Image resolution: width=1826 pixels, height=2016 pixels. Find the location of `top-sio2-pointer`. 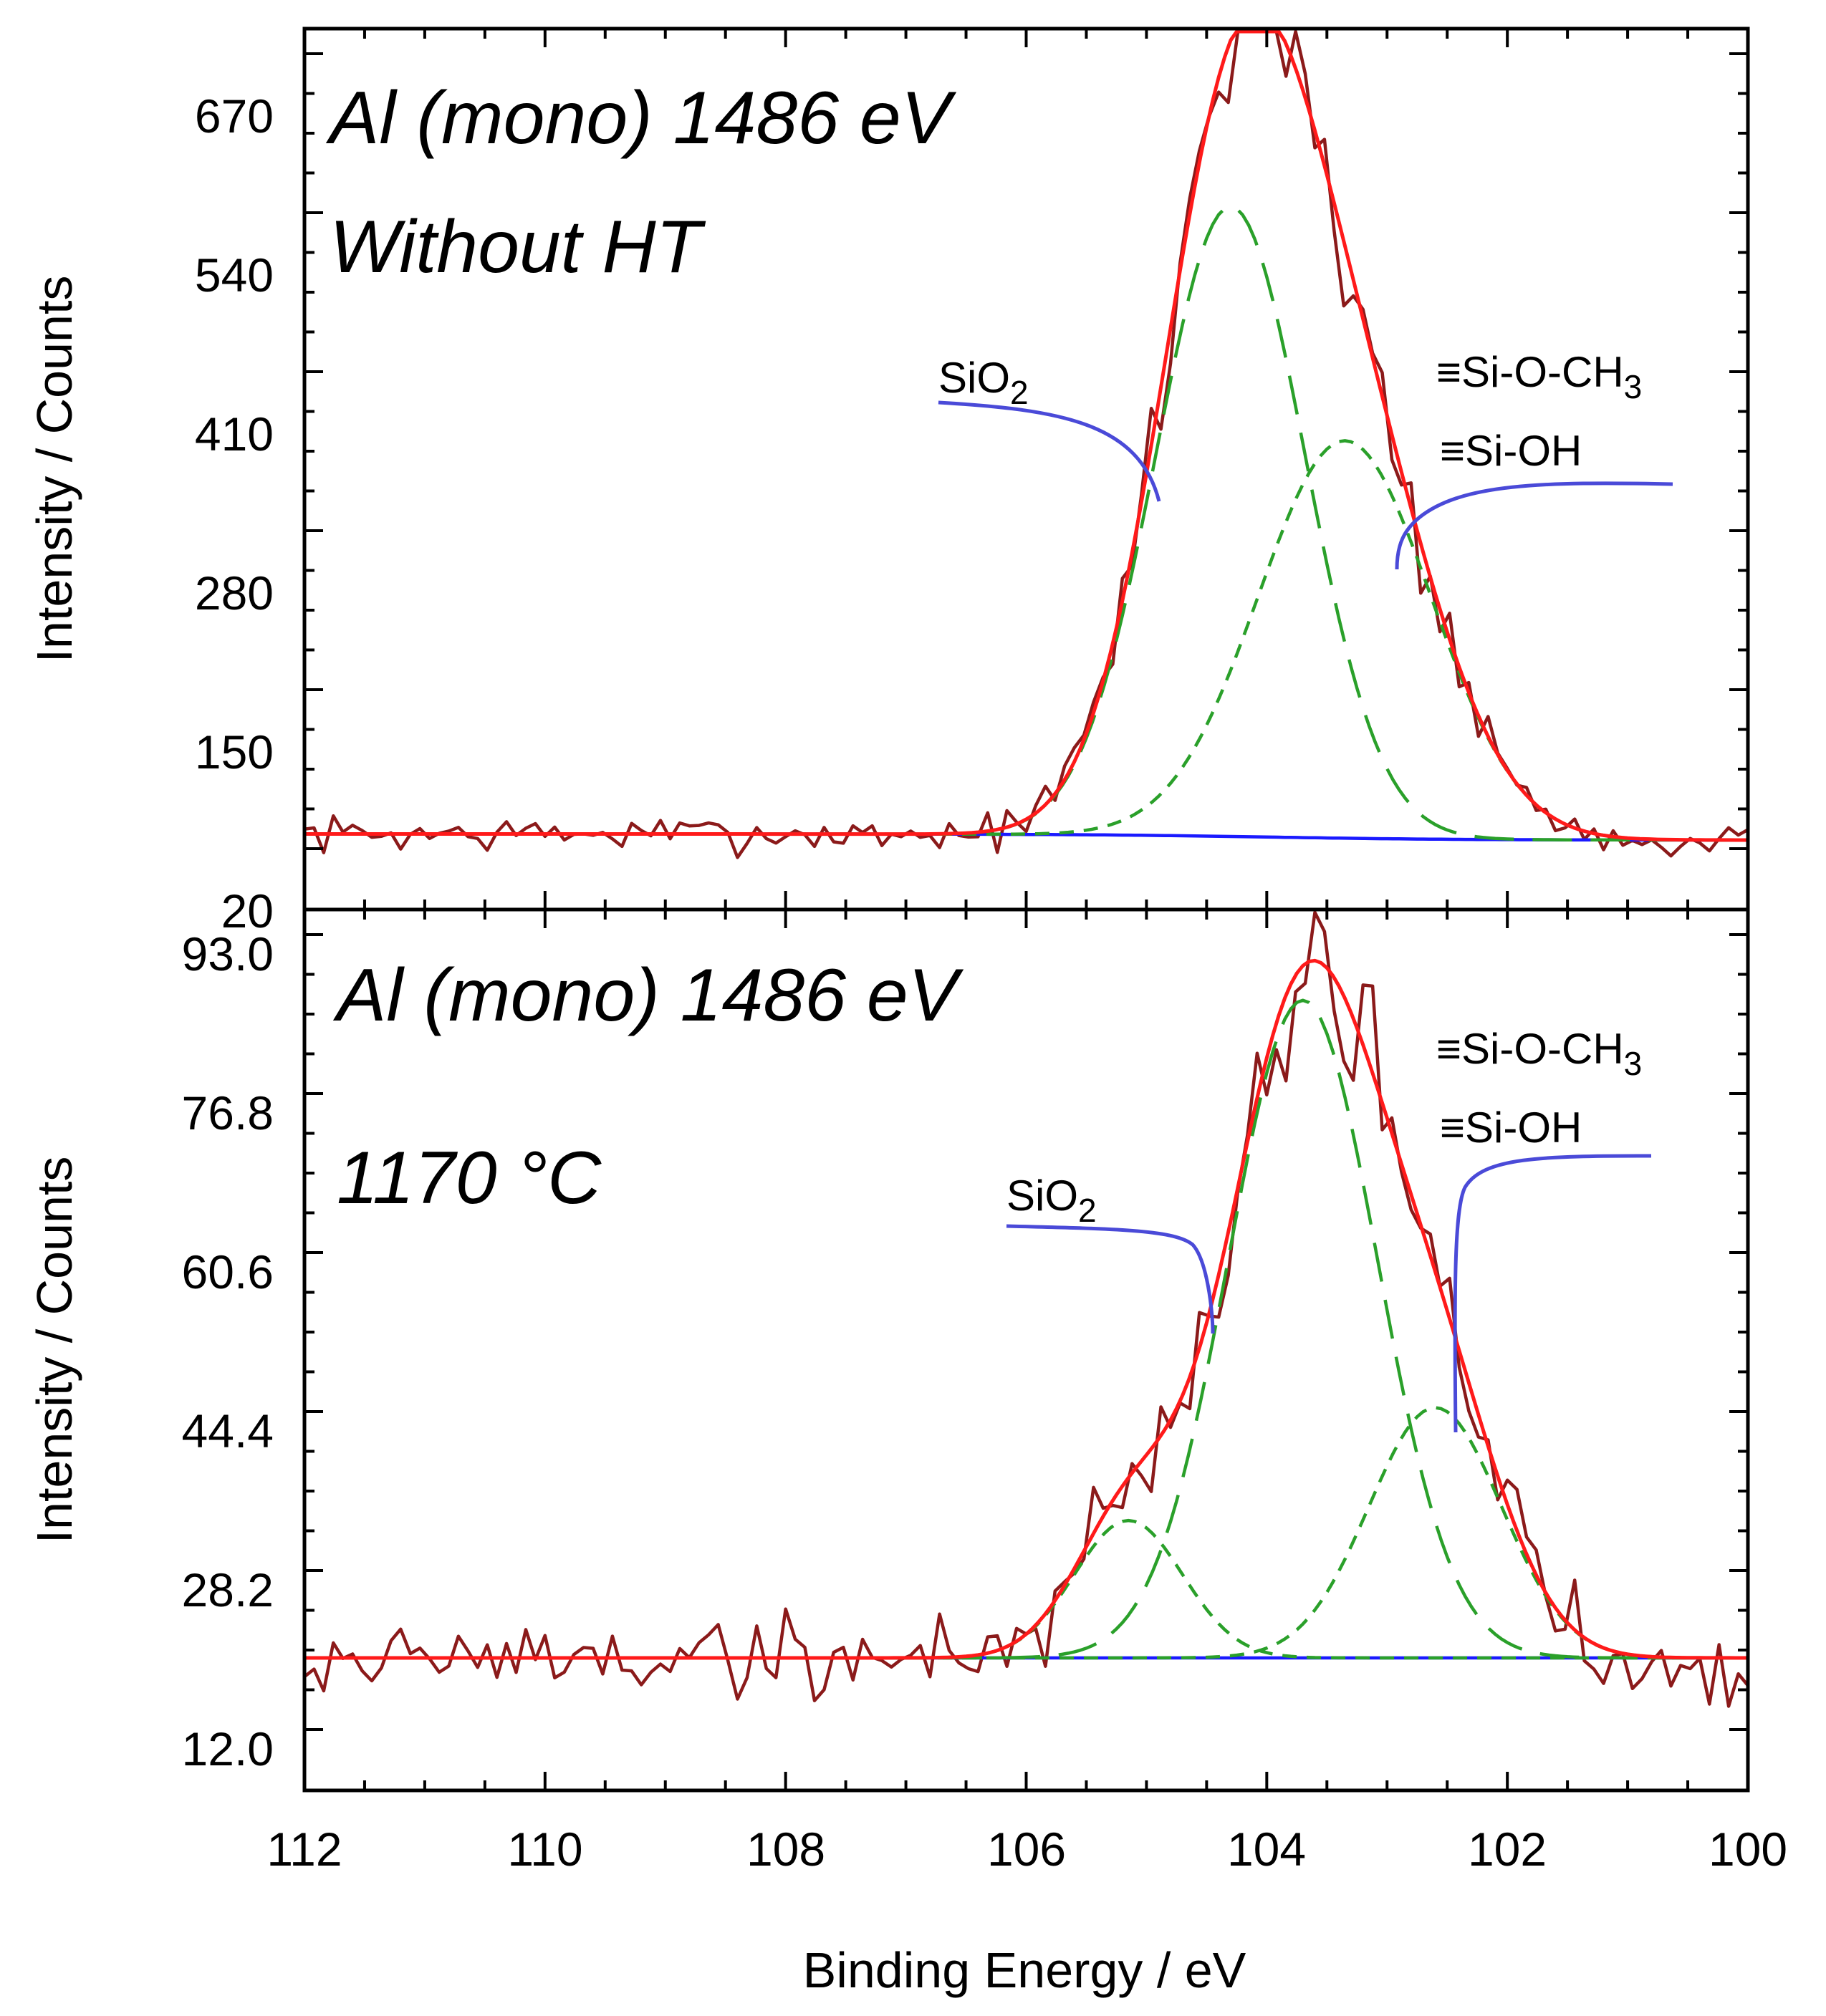

top-sio2-pointer is located at coordinates (1049, 451).